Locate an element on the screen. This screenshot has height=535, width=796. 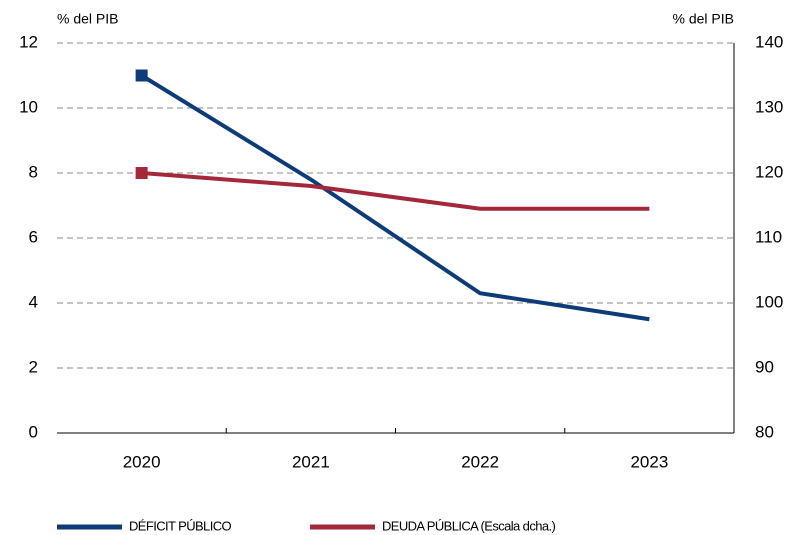
y-tick-label: 4 is located at coordinates (33, 301).